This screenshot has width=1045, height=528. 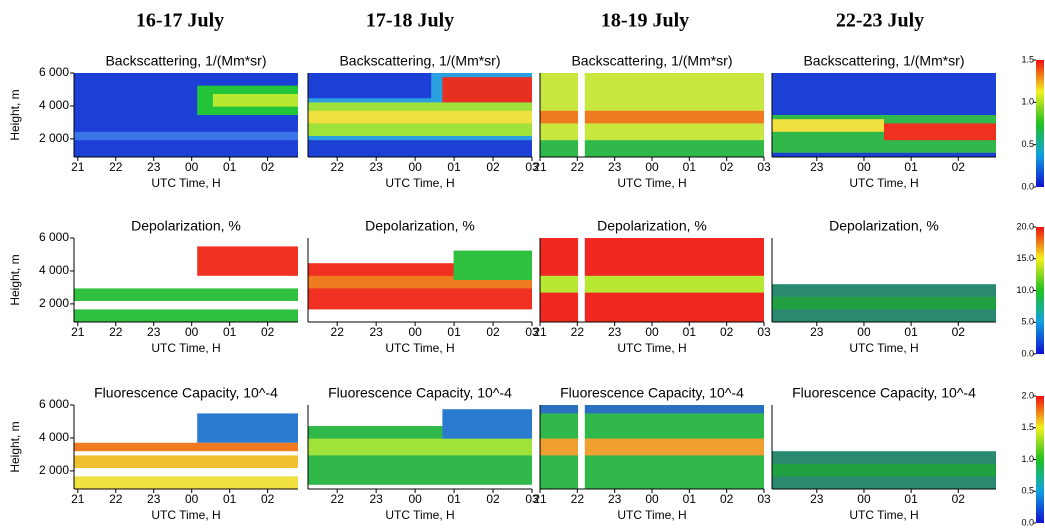 I want to click on y-tick-label: 2 000, so click(x=54, y=470).